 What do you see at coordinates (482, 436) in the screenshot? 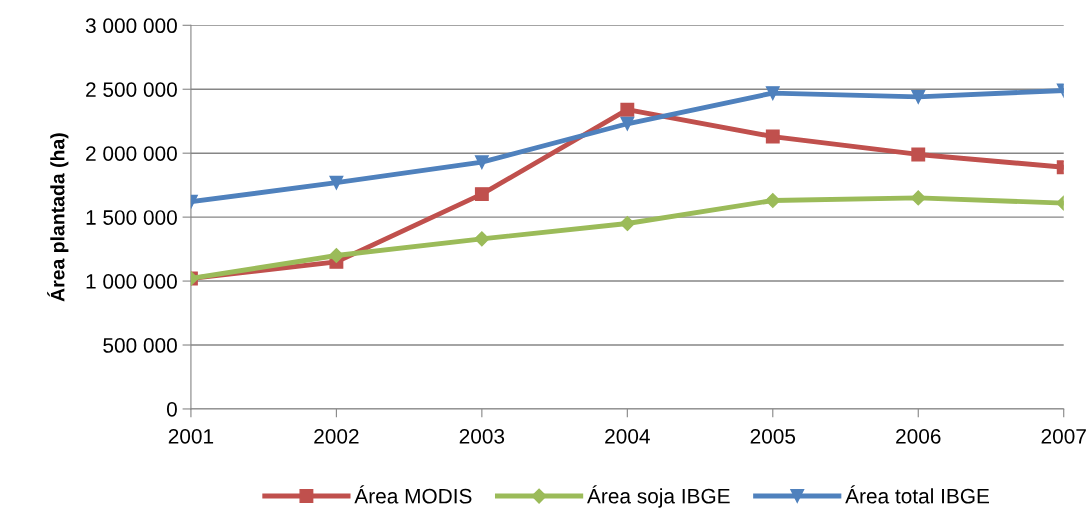
I see `x-tick-label: 2003` at bounding box center [482, 436].